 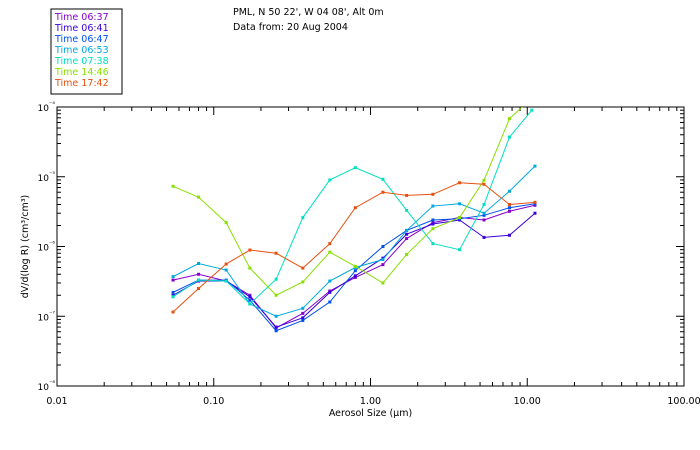 What do you see at coordinates (81, 61) in the screenshot?
I see `legend-entry: Time 07:38` at bounding box center [81, 61].